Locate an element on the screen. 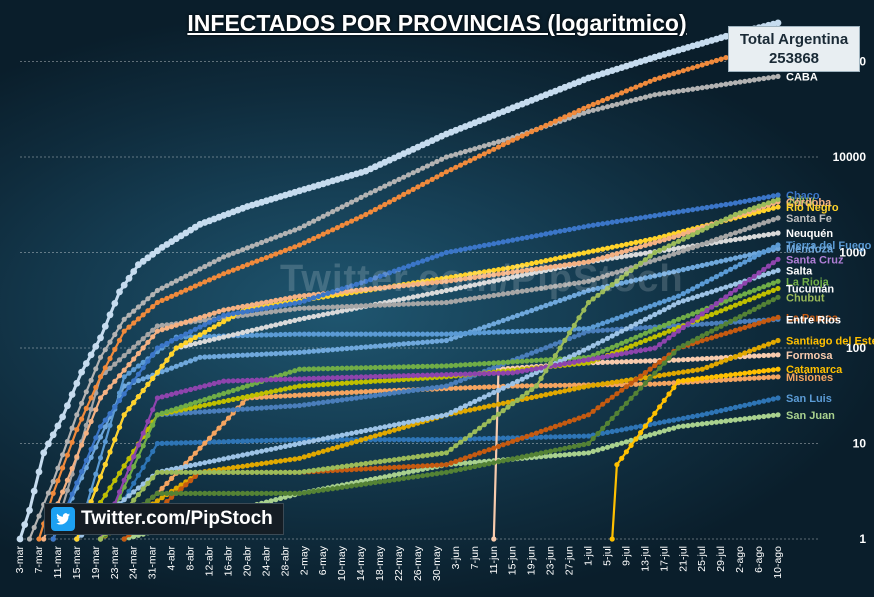 This screenshot has width=874, height=597. series-end-label: Santiago del Estero is located at coordinates (830, 341).